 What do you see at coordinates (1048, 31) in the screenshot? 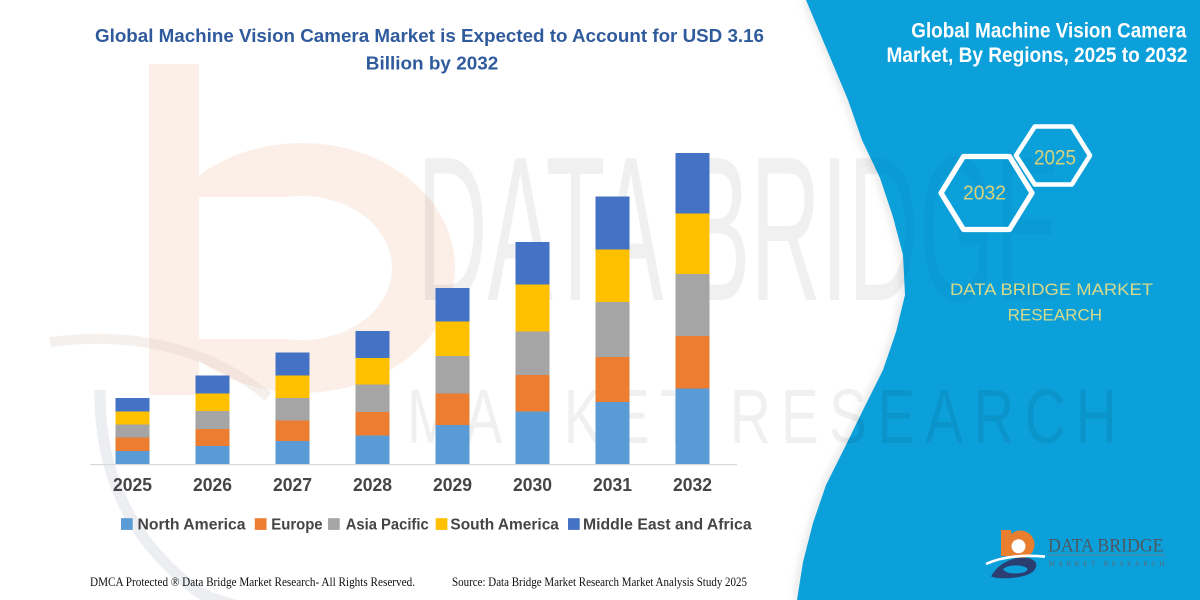
I see `svg-text: Global Machine Vision Camera` at bounding box center [1048, 31].